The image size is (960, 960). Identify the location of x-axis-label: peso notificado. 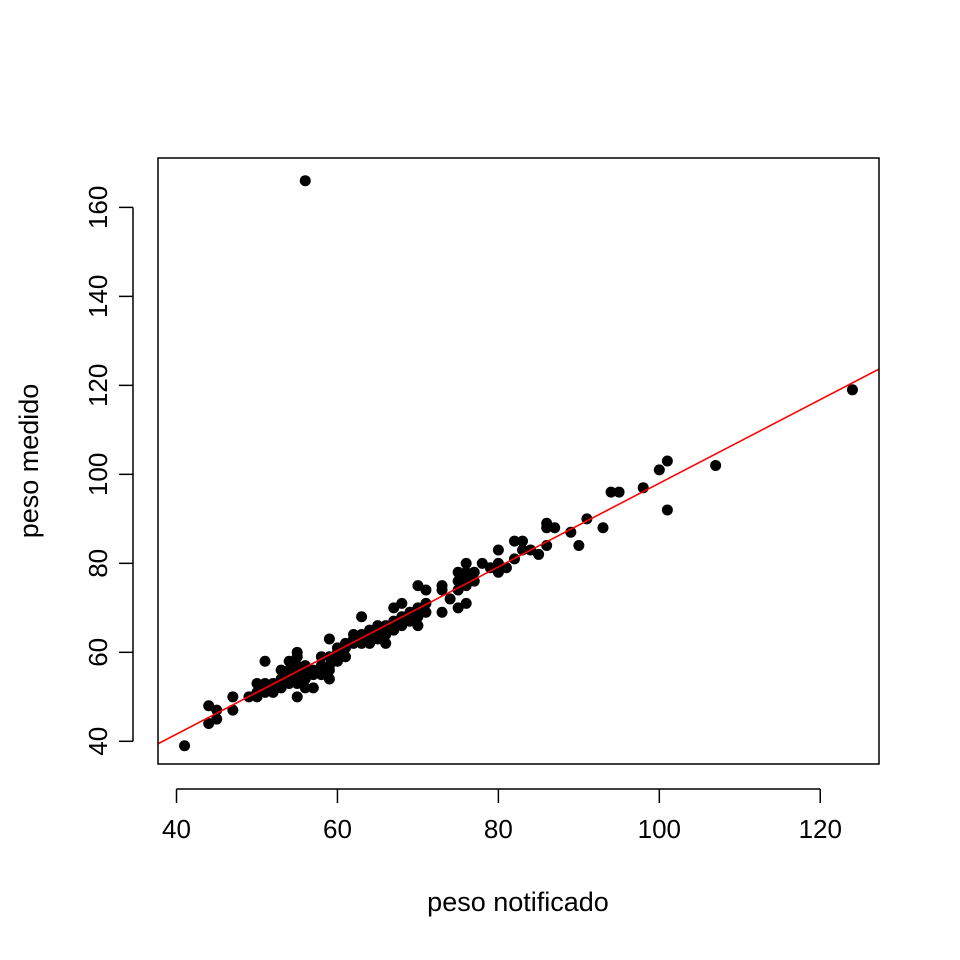
(518, 902).